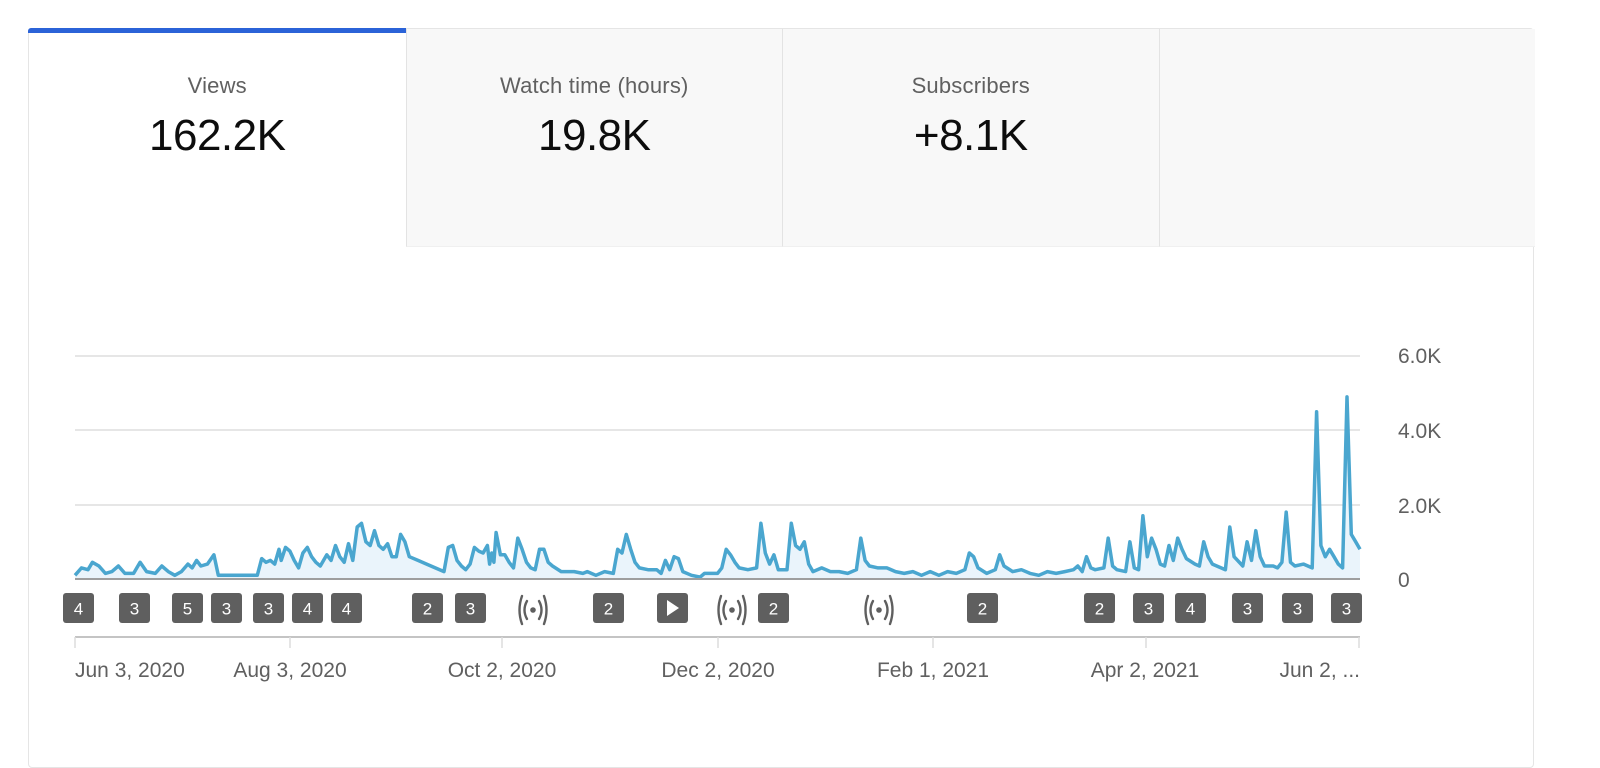 The image size is (1600, 768). I want to click on tab-subscribers: Subscribers +8.1K, so click(970, 138).